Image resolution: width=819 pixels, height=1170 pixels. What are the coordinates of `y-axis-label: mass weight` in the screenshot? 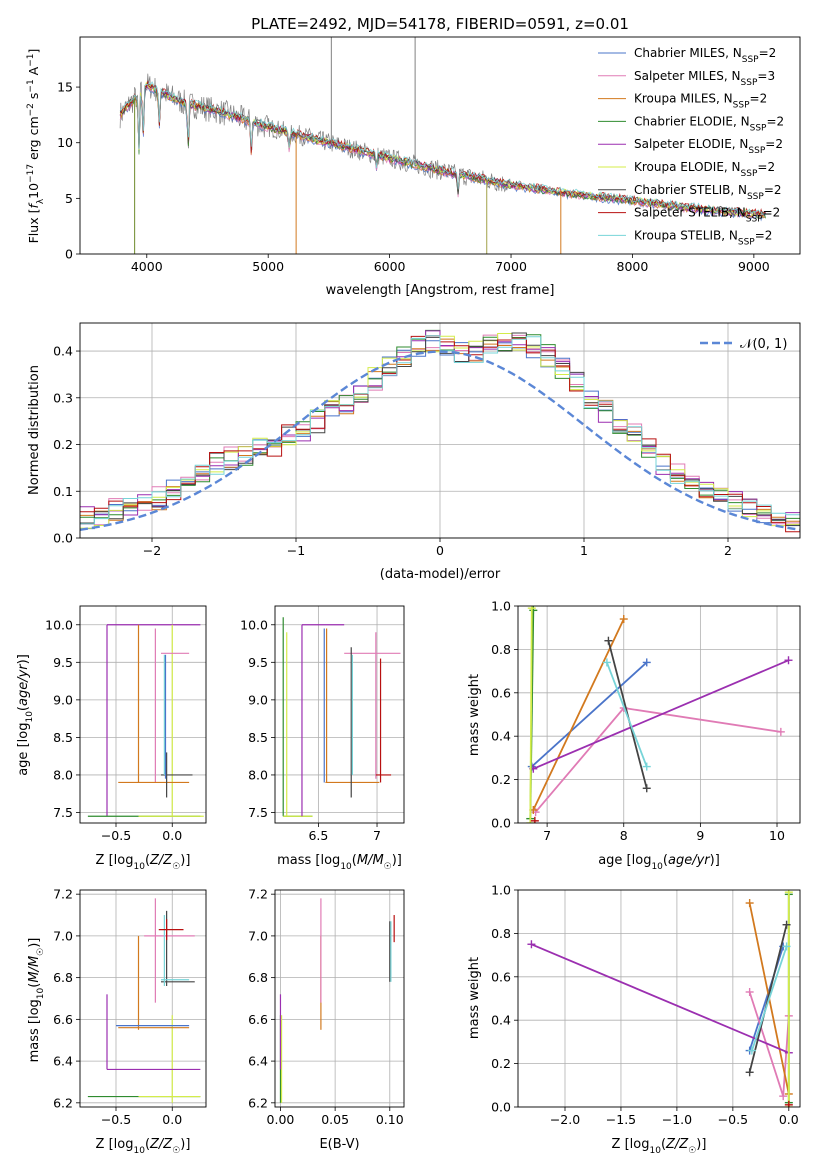 It's located at (474, 998).